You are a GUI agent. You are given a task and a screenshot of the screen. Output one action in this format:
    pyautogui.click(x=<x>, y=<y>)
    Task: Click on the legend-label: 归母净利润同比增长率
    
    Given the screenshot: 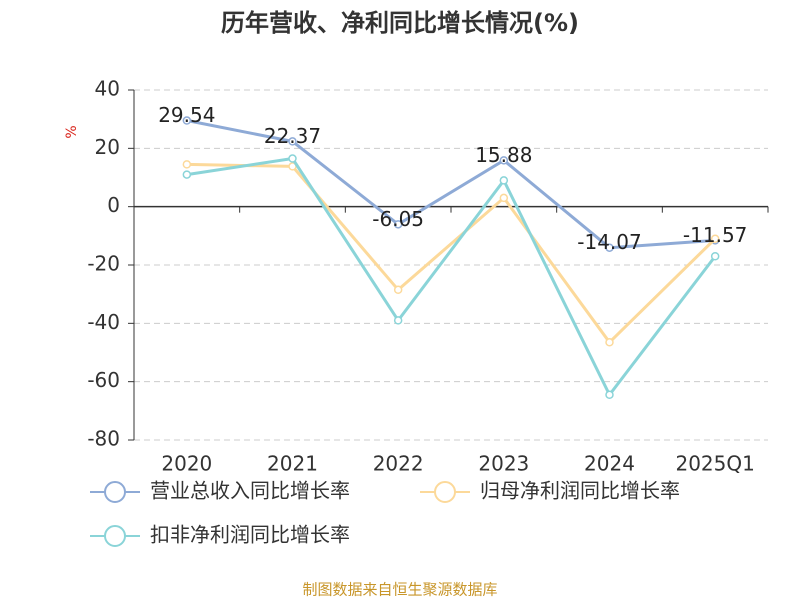 What is the action you would take?
    pyautogui.click(x=580, y=491)
    